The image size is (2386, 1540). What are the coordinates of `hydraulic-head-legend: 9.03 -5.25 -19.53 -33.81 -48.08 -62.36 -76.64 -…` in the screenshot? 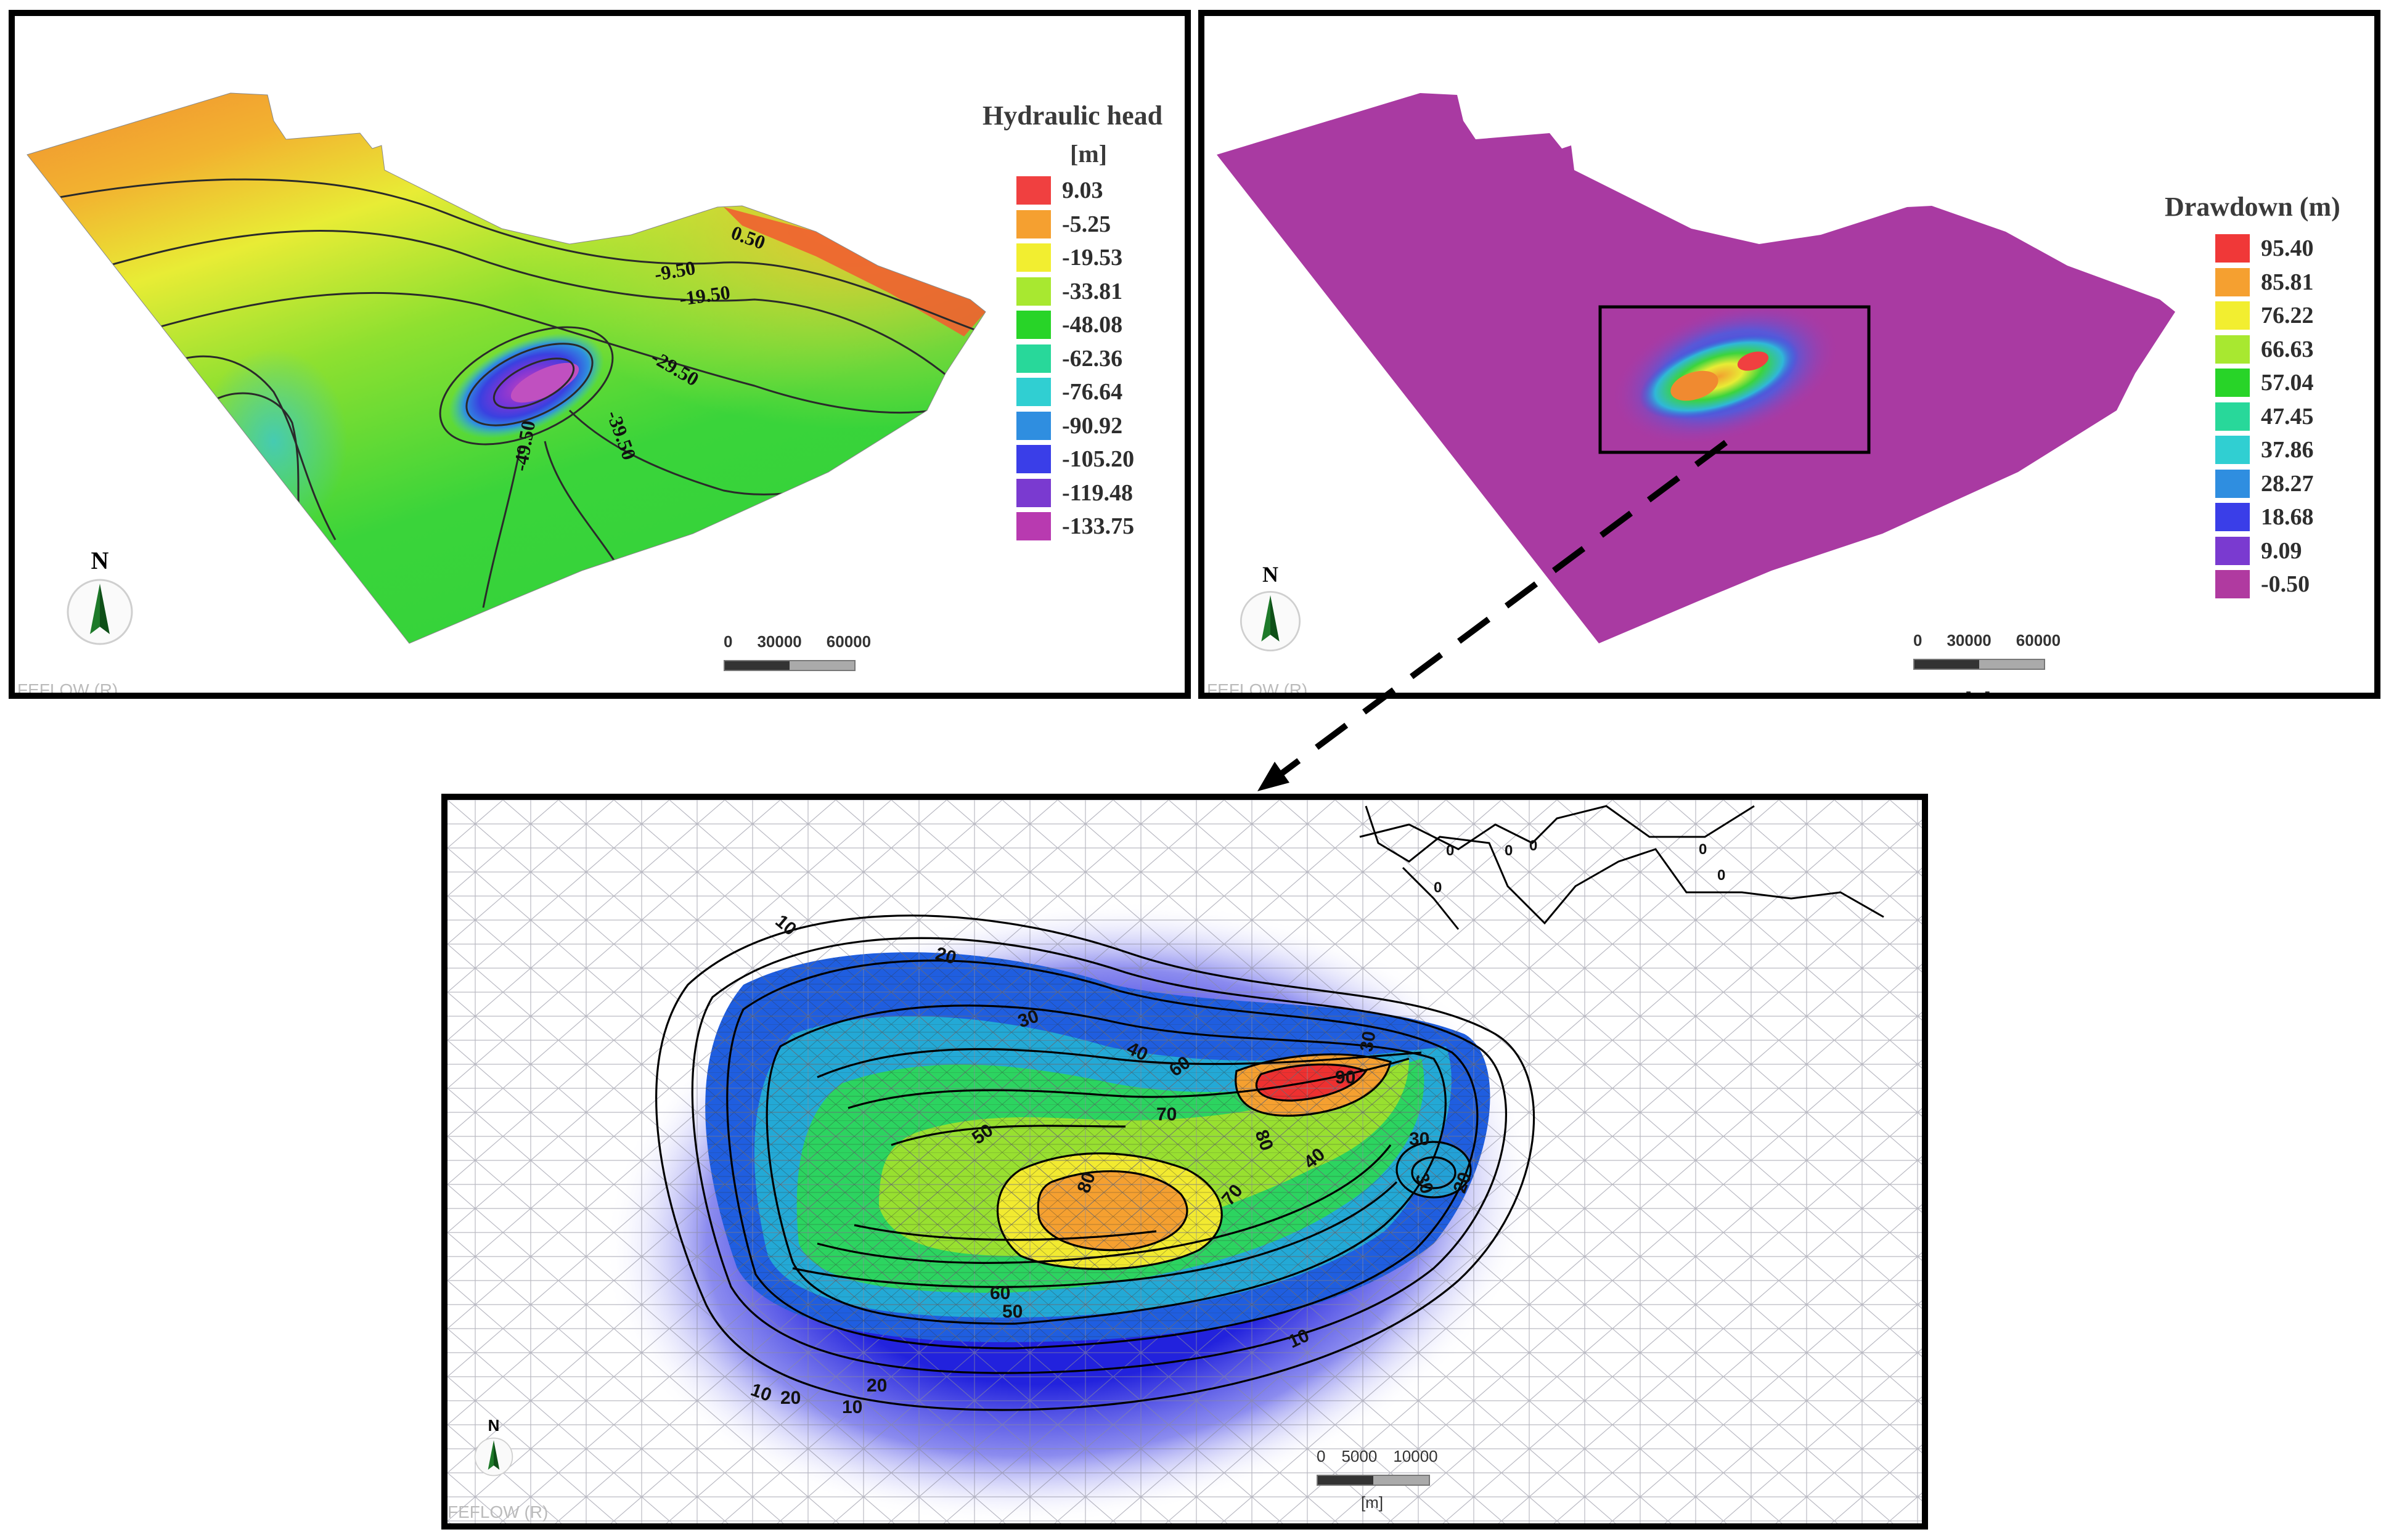 It's located at (1075, 359).